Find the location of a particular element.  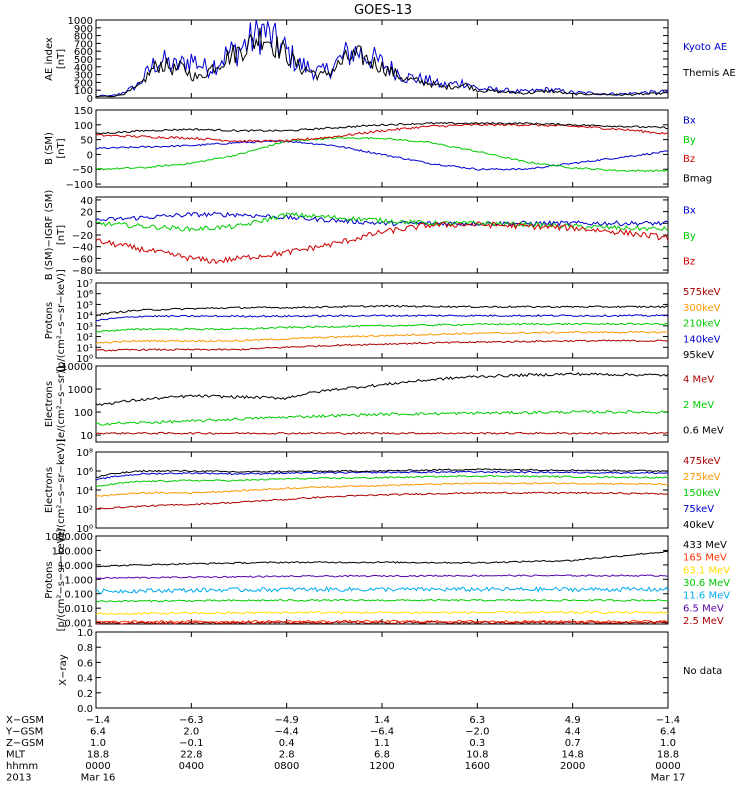

y-tick-label: 0.0 is located at coordinates (85, 709).